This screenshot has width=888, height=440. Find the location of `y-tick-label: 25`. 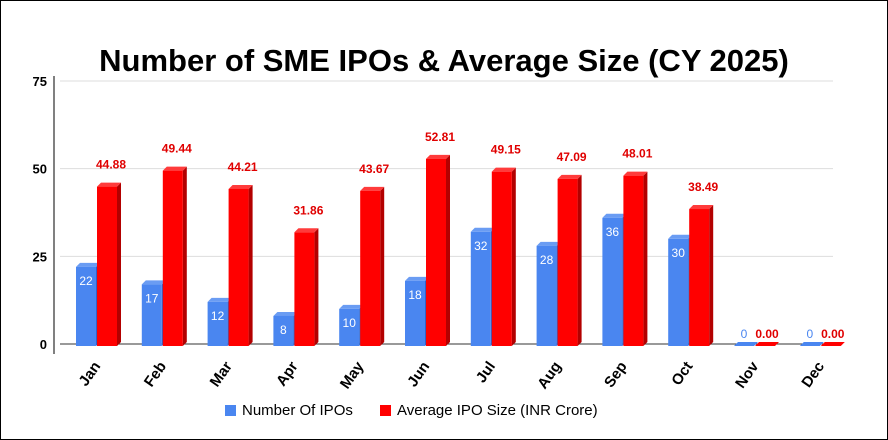

y-tick-label: 25 is located at coordinates (40, 256).